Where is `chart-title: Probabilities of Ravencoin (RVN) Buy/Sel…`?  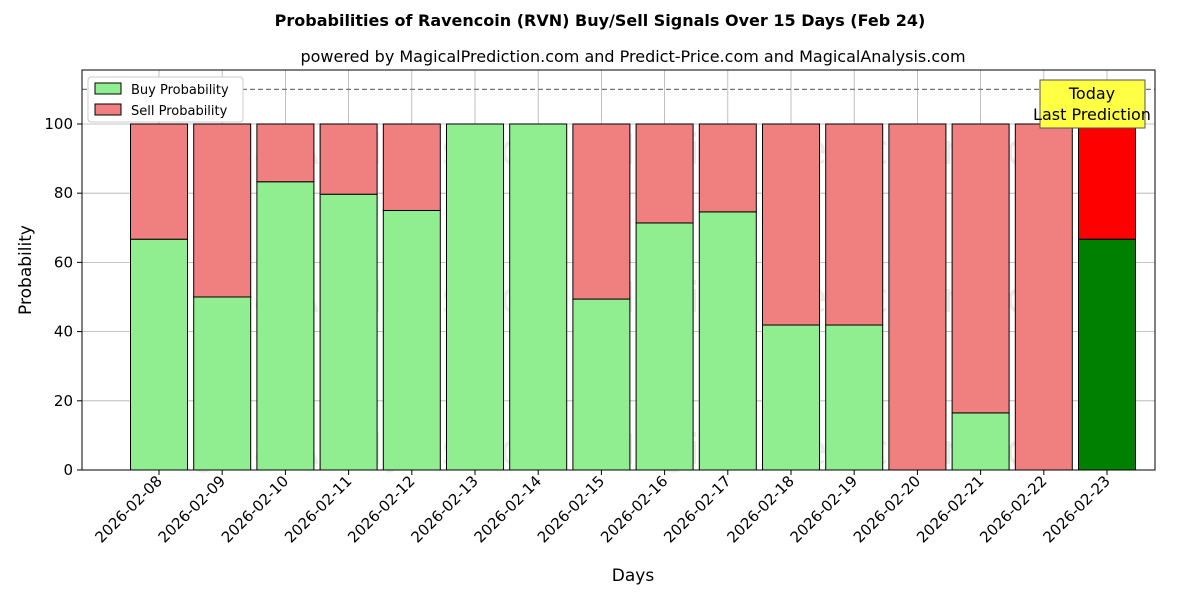 chart-title: Probabilities of Ravencoin (RVN) Buy/Sel… is located at coordinates (600, 20).